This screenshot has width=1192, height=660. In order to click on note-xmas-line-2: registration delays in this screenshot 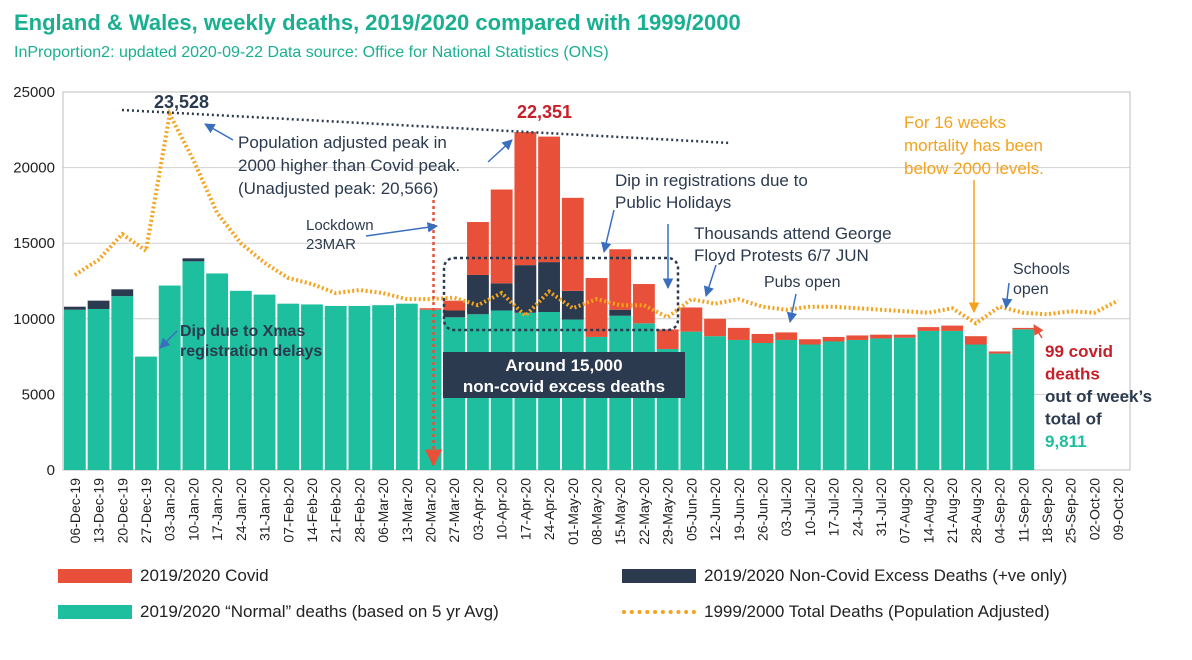, I will do `click(251, 351)`.